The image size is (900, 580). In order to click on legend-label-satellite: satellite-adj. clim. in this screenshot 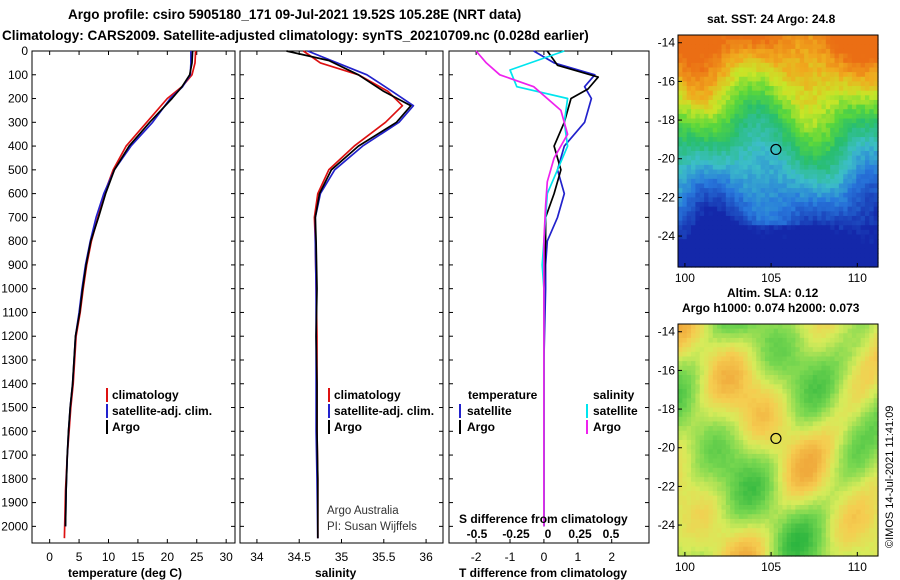, I will do `click(162, 411)`.